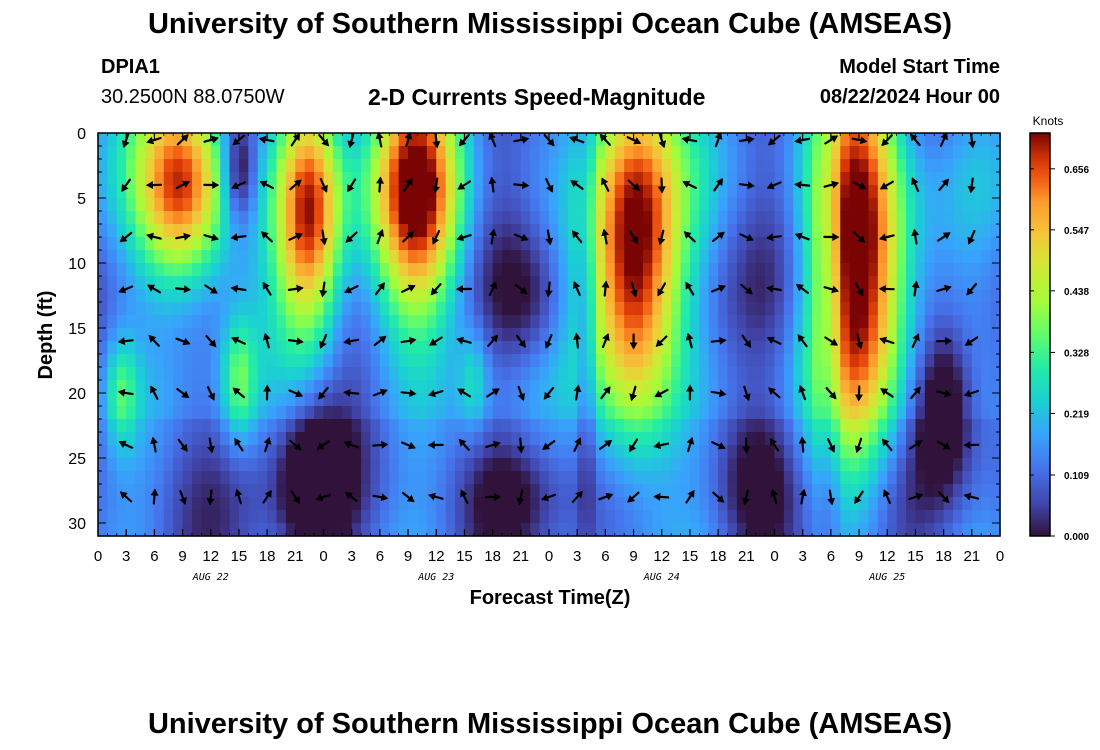 This screenshot has height=750, width=1100. What do you see at coordinates (549, 556) in the screenshot?
I see `x-tick-label: 0` at bounding box center [549, 556].